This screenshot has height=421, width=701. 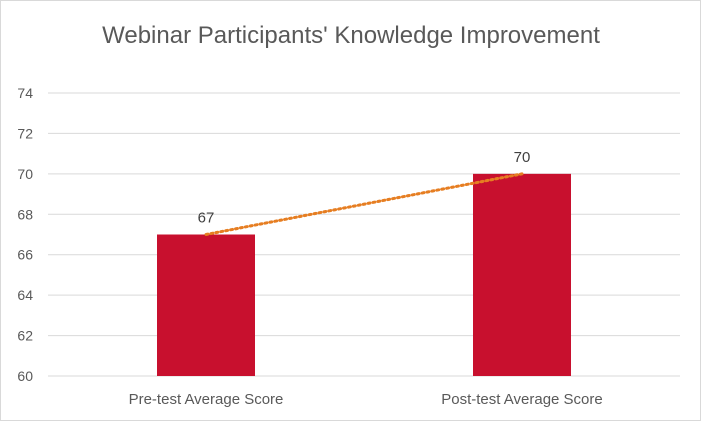 What do you see at coordinates (25, 255) in the screenshot?
I see `y-tick-label-66: 66` at bounding box center [25, 255].